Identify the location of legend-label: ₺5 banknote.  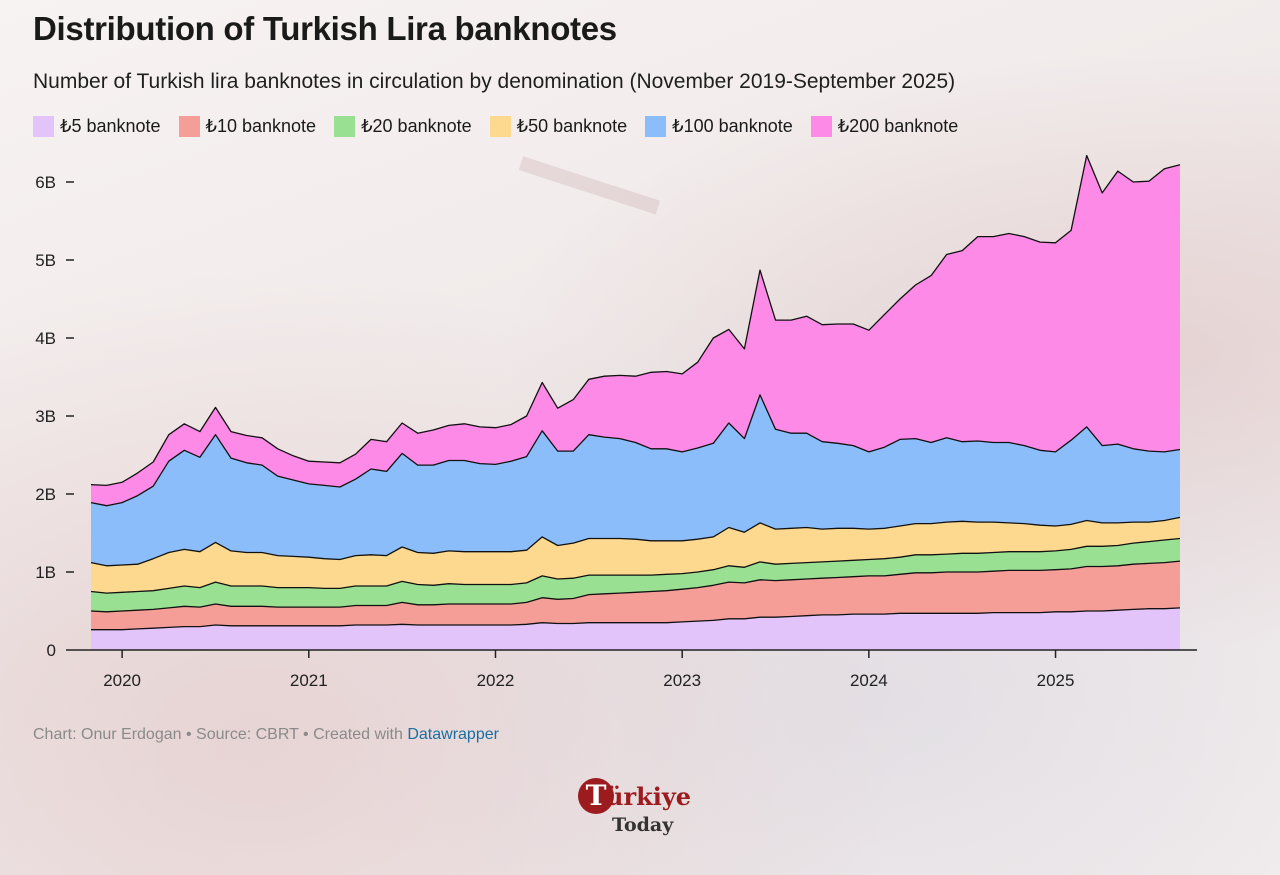
(110, 126).